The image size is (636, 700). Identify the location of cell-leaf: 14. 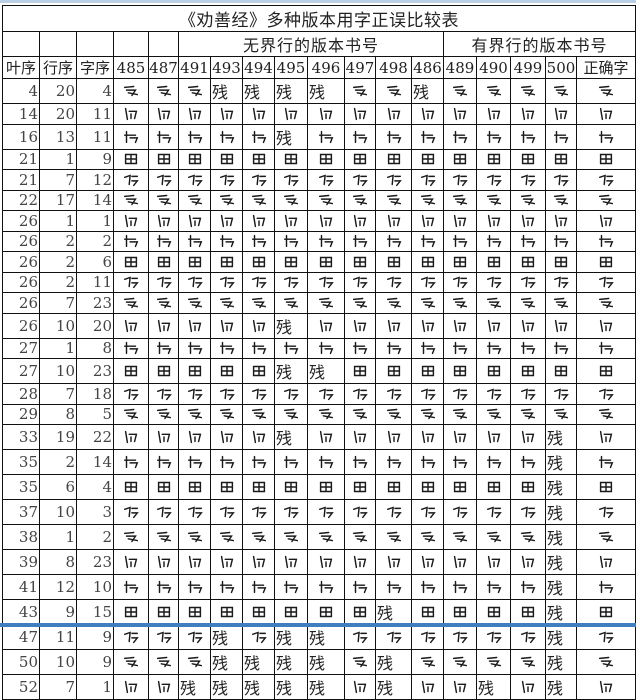
(21, 114).